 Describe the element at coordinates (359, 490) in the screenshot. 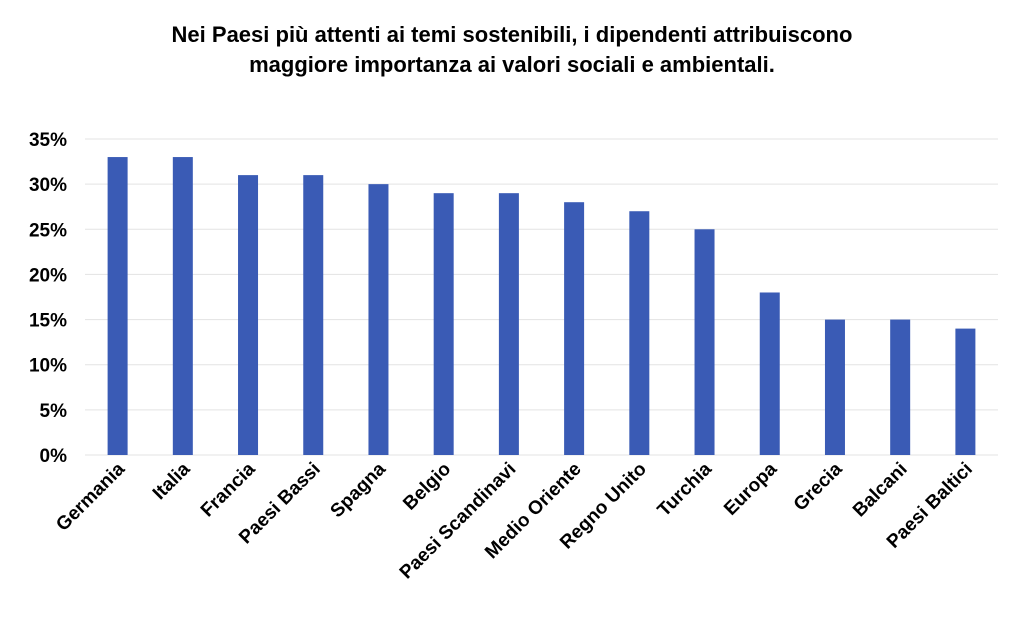

I see `x-category-label: Spagna` at that location.